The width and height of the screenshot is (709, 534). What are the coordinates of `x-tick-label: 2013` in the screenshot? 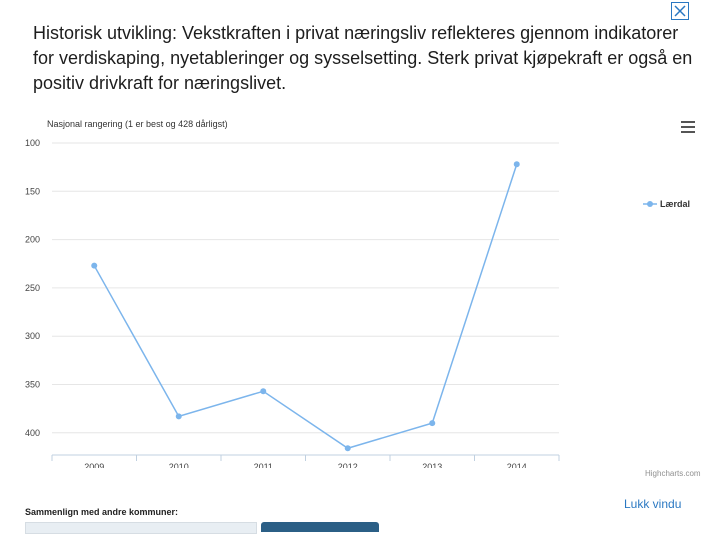 It's located at (432, 465).